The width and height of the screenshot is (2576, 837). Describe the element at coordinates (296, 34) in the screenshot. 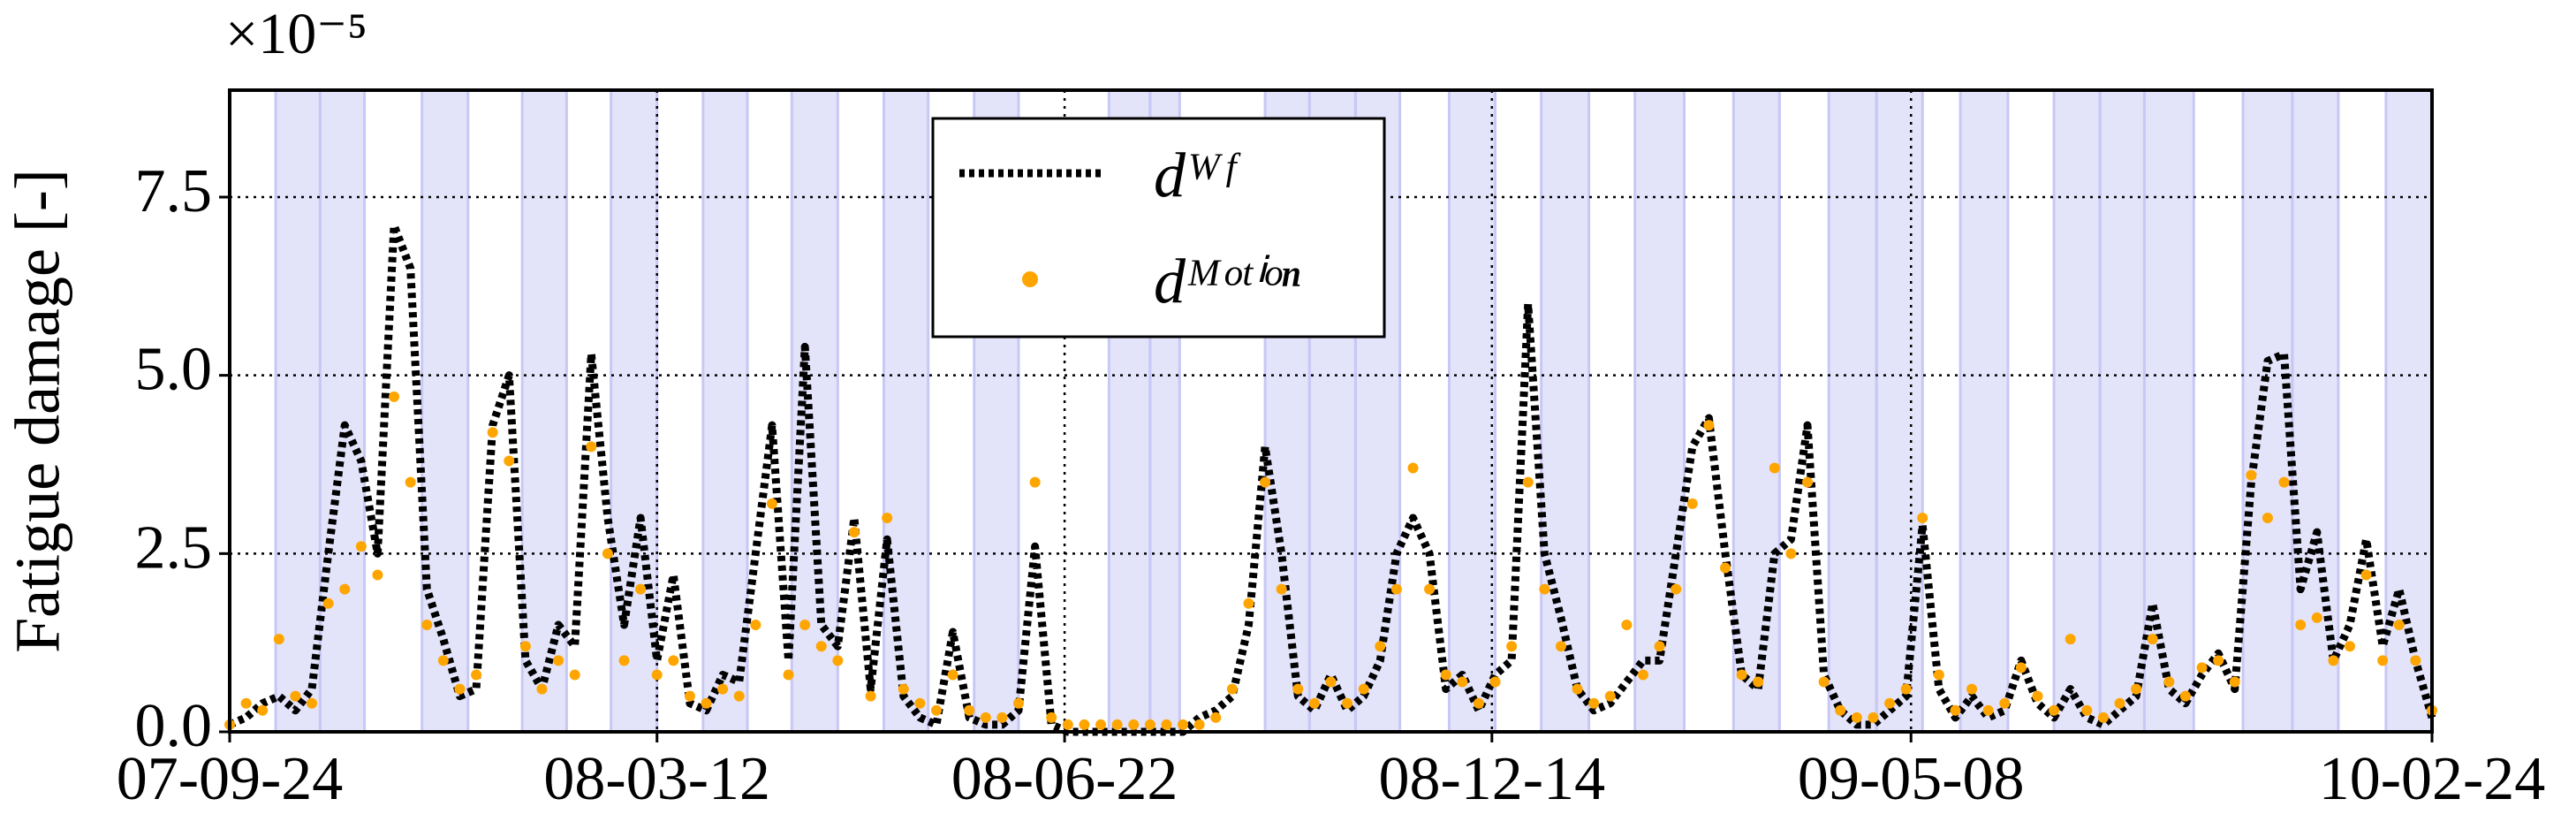

I see `y-multiplier: ×10⁻⁵` at that location.